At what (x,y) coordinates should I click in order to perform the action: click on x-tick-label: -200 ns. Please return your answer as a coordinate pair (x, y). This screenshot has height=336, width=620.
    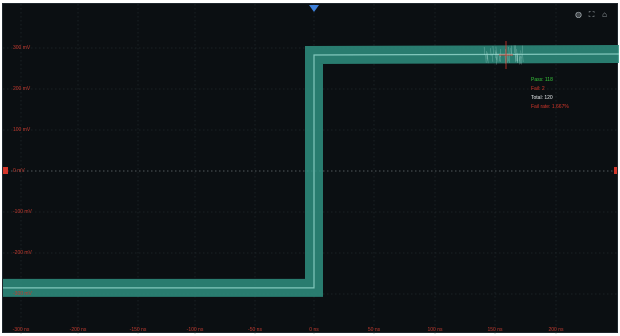
    Looking at the image, I should click on (78, 330).